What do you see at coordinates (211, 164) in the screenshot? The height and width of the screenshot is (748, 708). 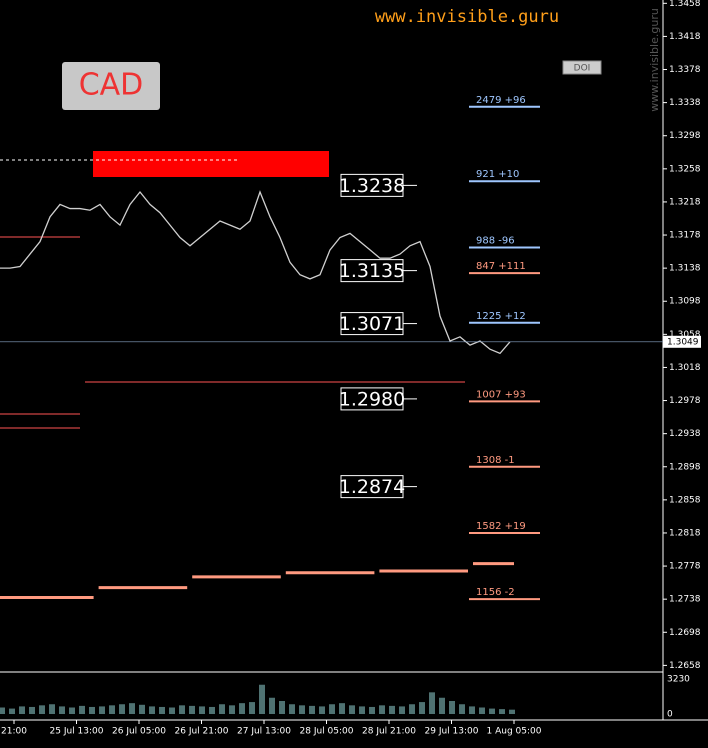 I see `resistance-zone` at bounding box center [211, 164].